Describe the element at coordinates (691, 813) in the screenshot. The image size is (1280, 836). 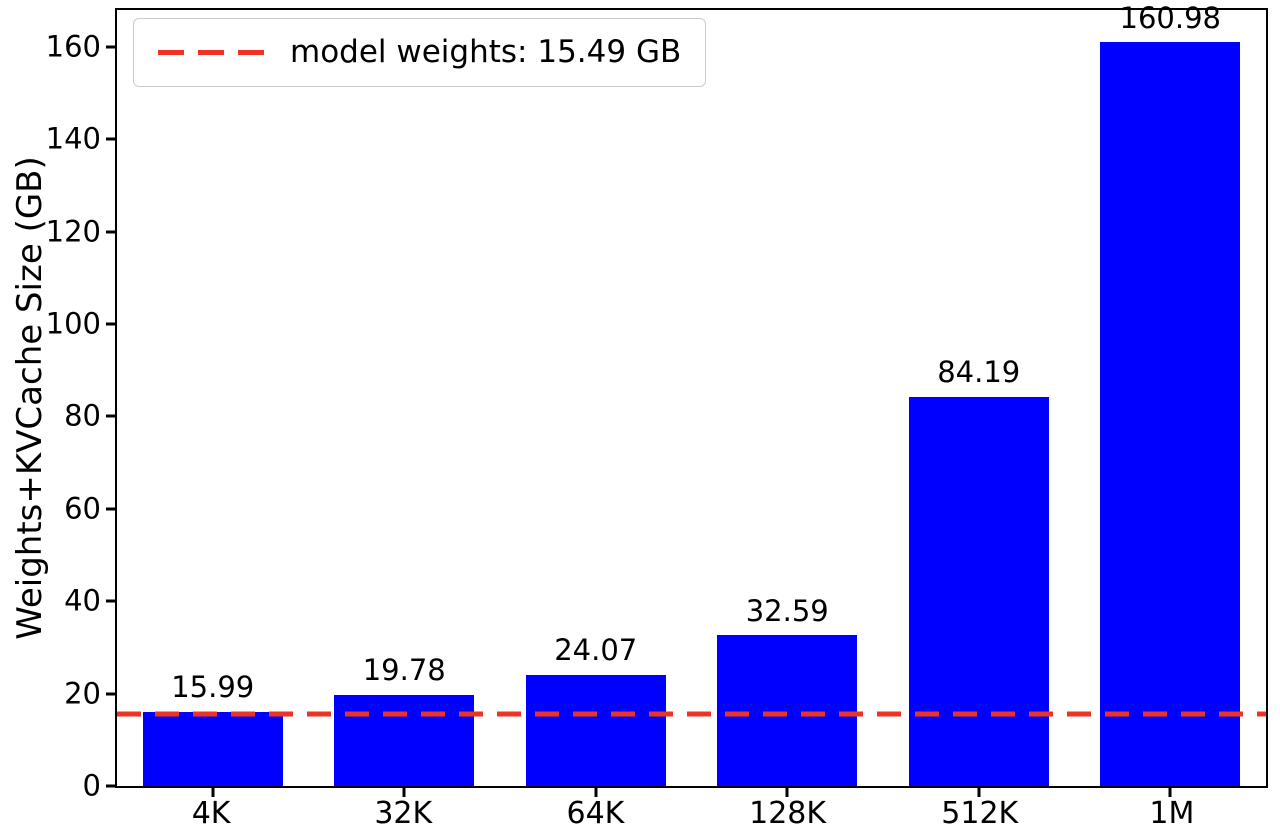
I see `x-axis-labels: 4K 32K 64K 128K 512K 1M` at that location.